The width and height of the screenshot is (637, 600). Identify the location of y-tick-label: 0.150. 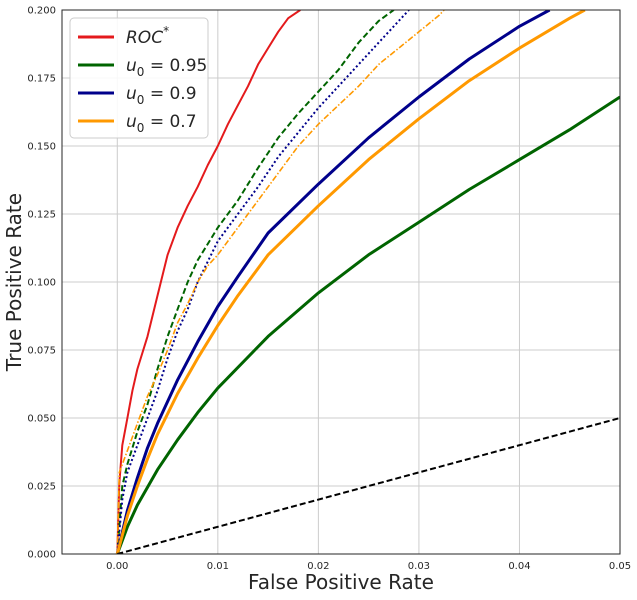
(41, 147).